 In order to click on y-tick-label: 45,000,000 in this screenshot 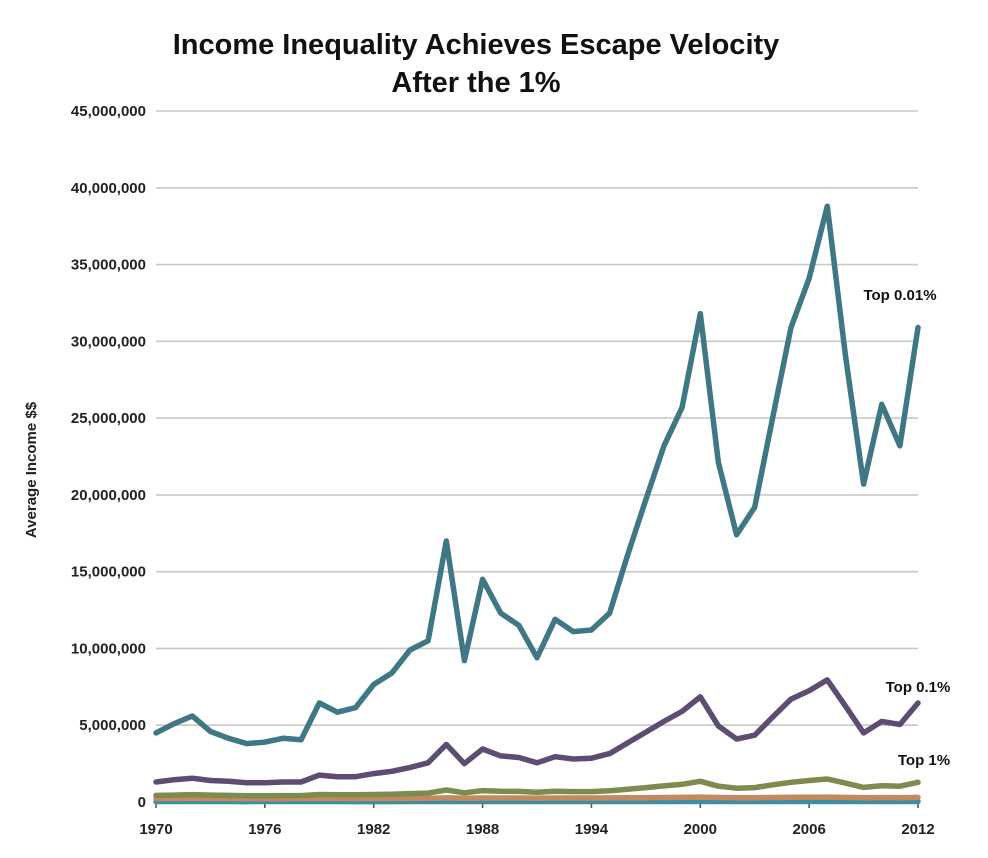, I will do `click(108, 111)`.